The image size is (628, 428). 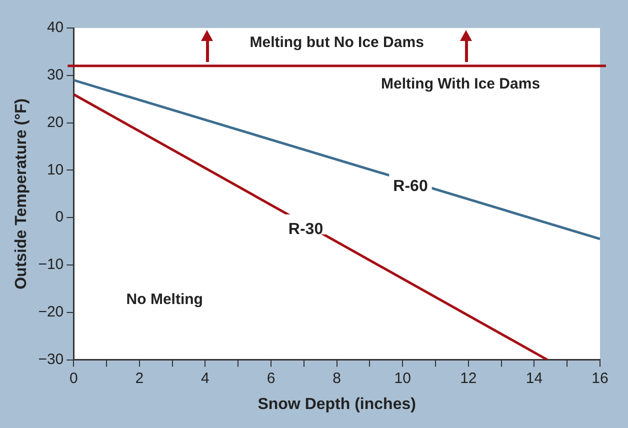 What do you see at coordinates (55, 27) in the screenshot?
I see `y-tick-label: 40` at bounding box center [55, 27].